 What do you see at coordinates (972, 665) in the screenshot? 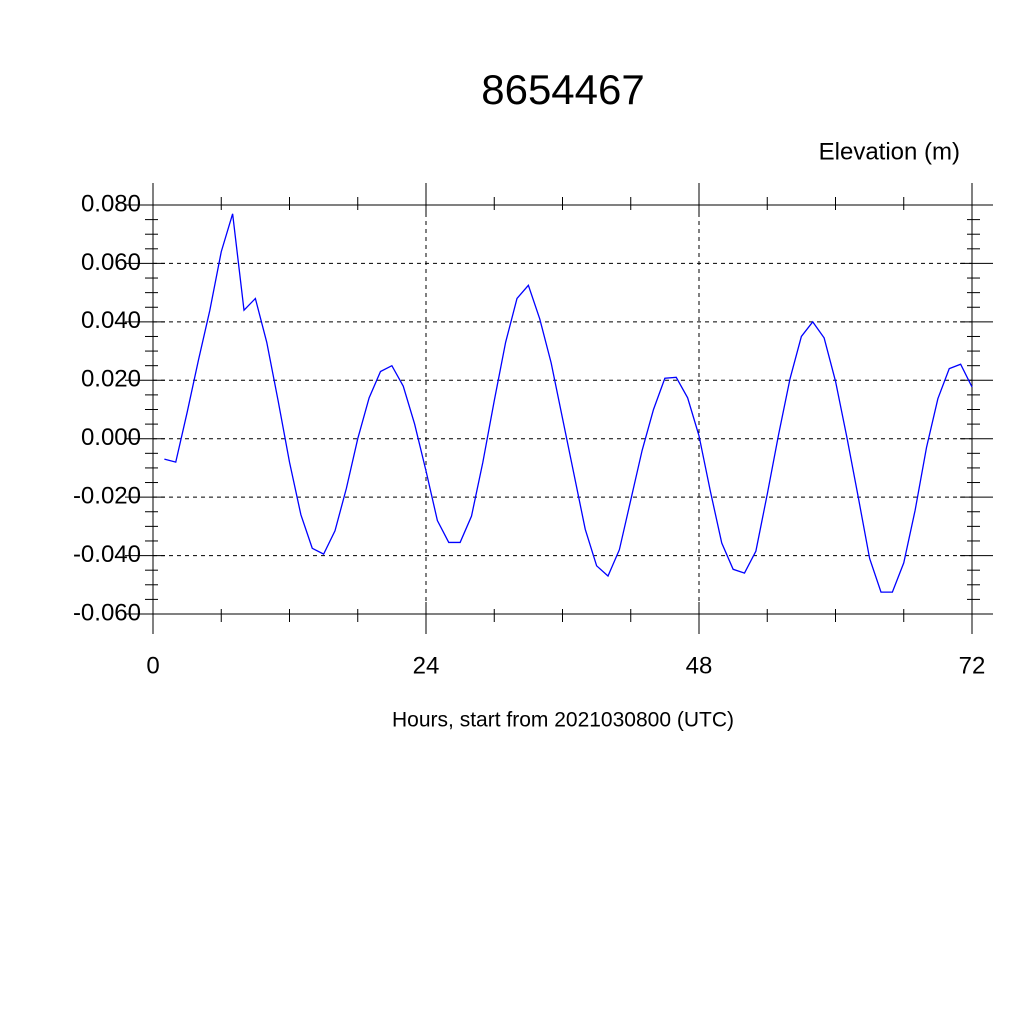
I see `x-tick-label: 72` at bounding box center [972, 665].